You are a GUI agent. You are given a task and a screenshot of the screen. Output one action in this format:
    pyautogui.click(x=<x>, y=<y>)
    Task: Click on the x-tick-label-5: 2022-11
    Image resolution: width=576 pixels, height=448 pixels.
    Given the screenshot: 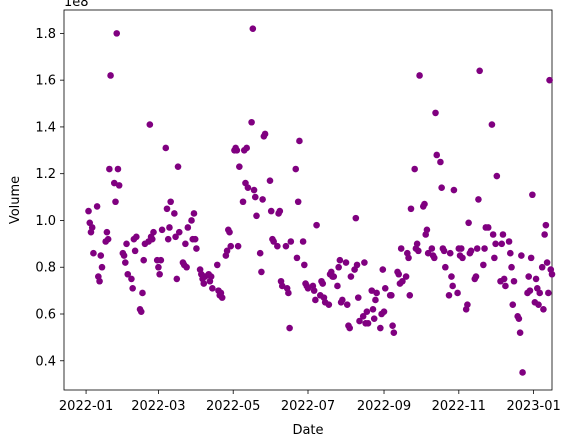 What is the action you would take?
    pyautogui.click(x=459, y=406)
    